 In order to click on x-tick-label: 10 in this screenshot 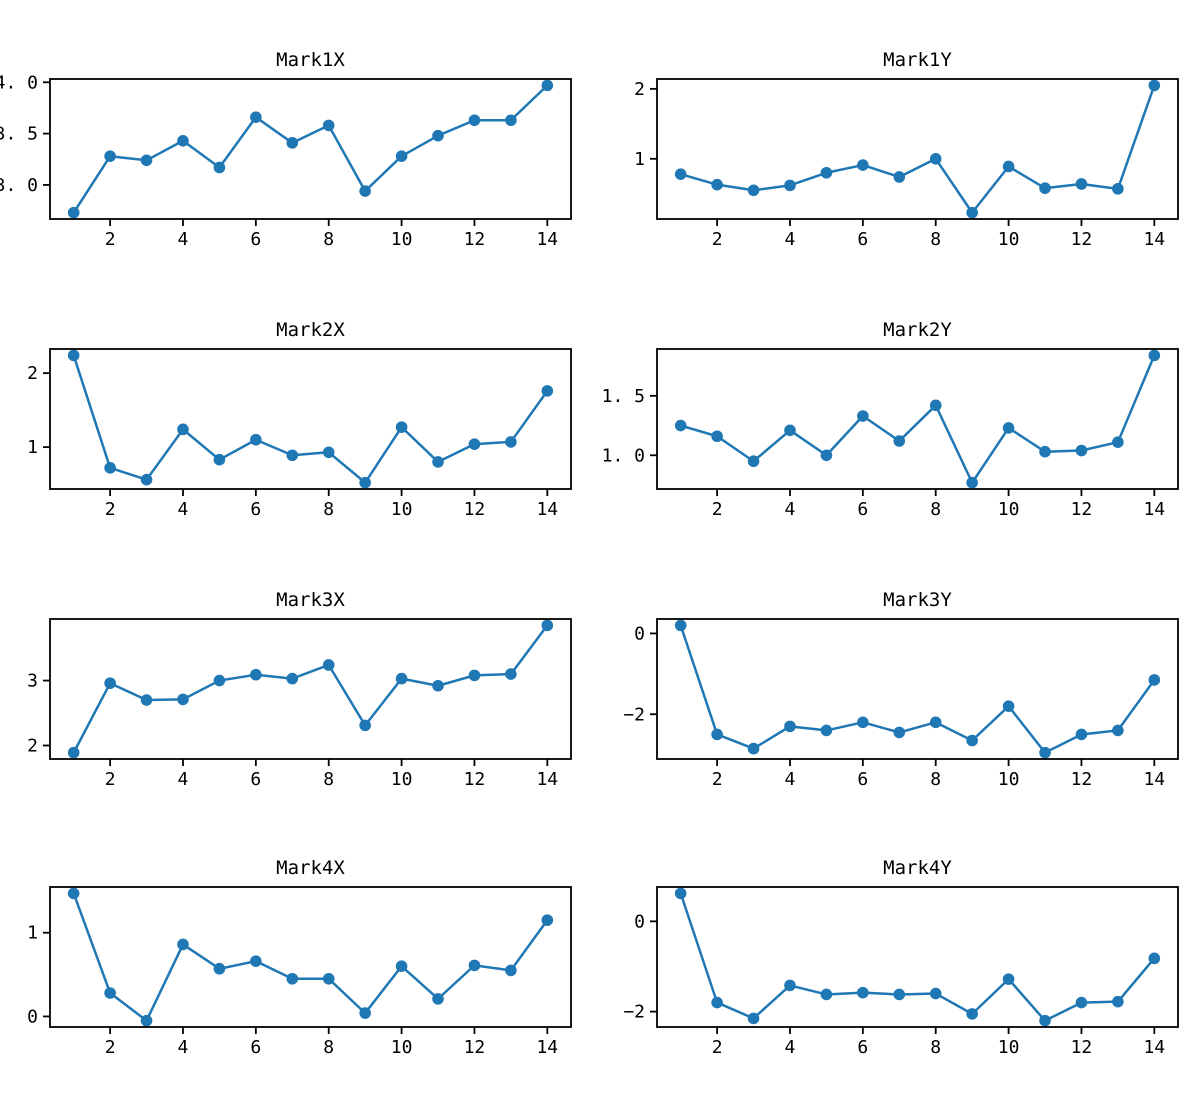, I will do `click(1009, 239)`.